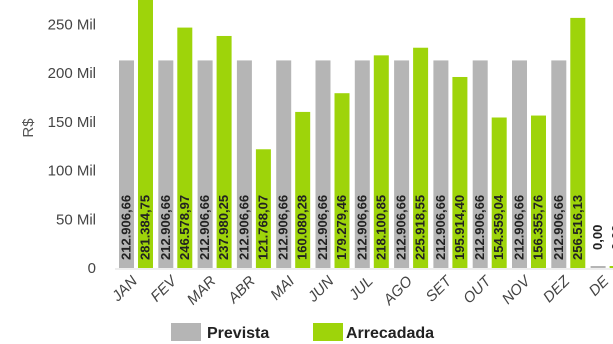 The height and width of the screenshot is (344, 613). Describe the element at coordinates (341, 227) in the screenshot. I see `data-label: 179.279,46` at that location.